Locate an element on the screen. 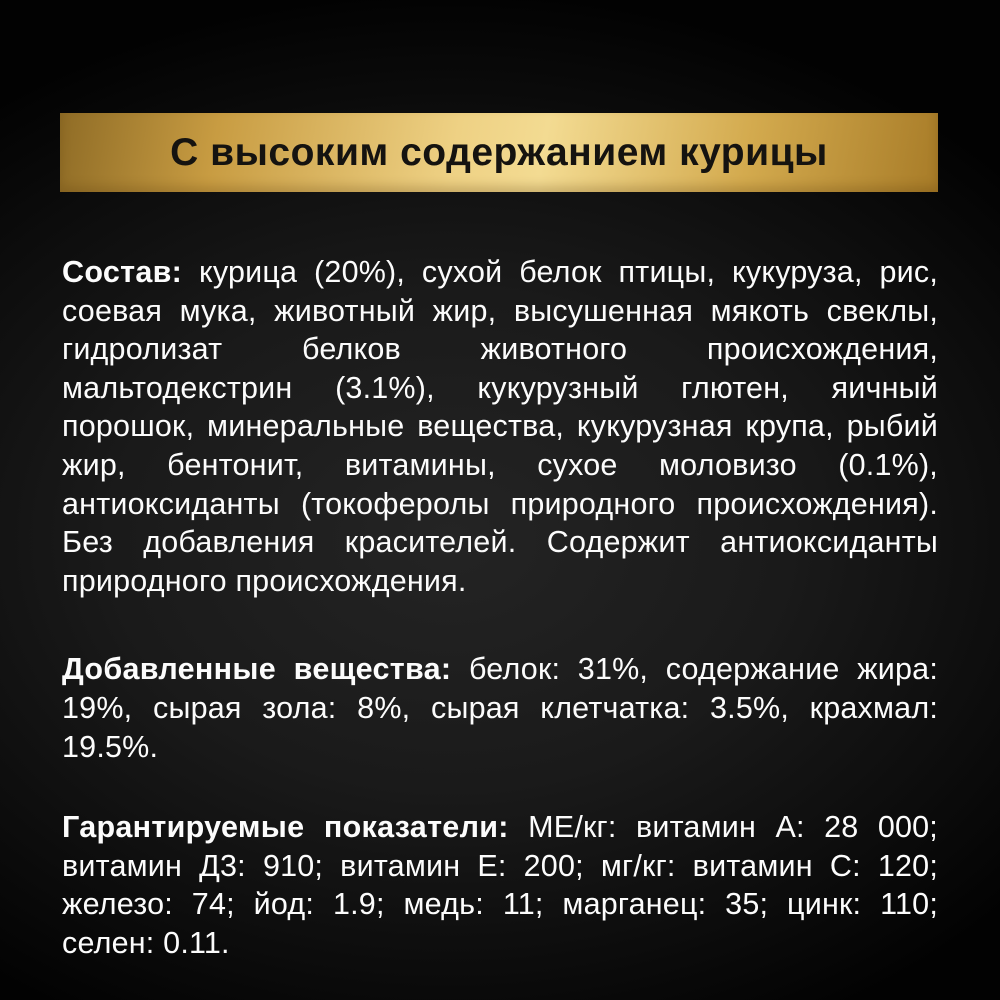  gold-banner: С высоким содержанием курицы is located at coordinates (499, 152).